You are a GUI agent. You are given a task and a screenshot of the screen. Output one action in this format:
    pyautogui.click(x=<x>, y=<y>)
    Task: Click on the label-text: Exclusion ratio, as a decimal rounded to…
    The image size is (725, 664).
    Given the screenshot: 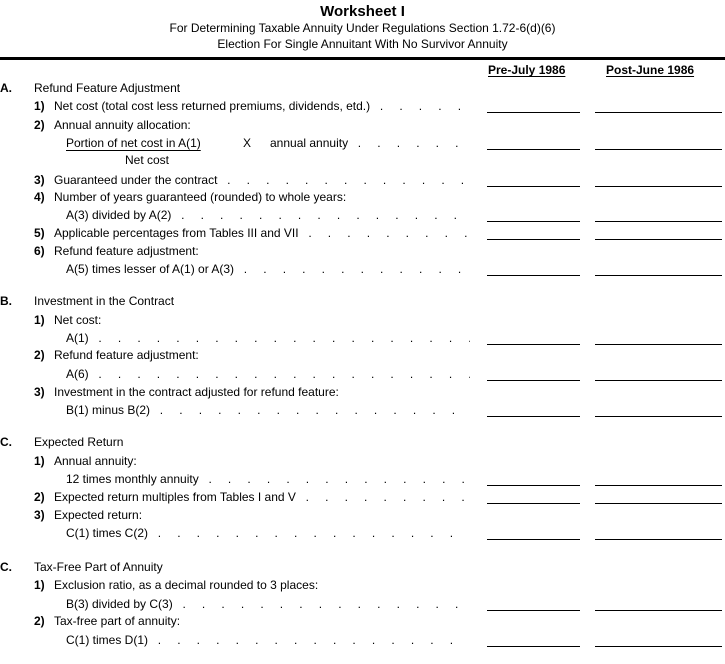 What is the action you would take?
    pyautogui.click(x=186, y=585)
    